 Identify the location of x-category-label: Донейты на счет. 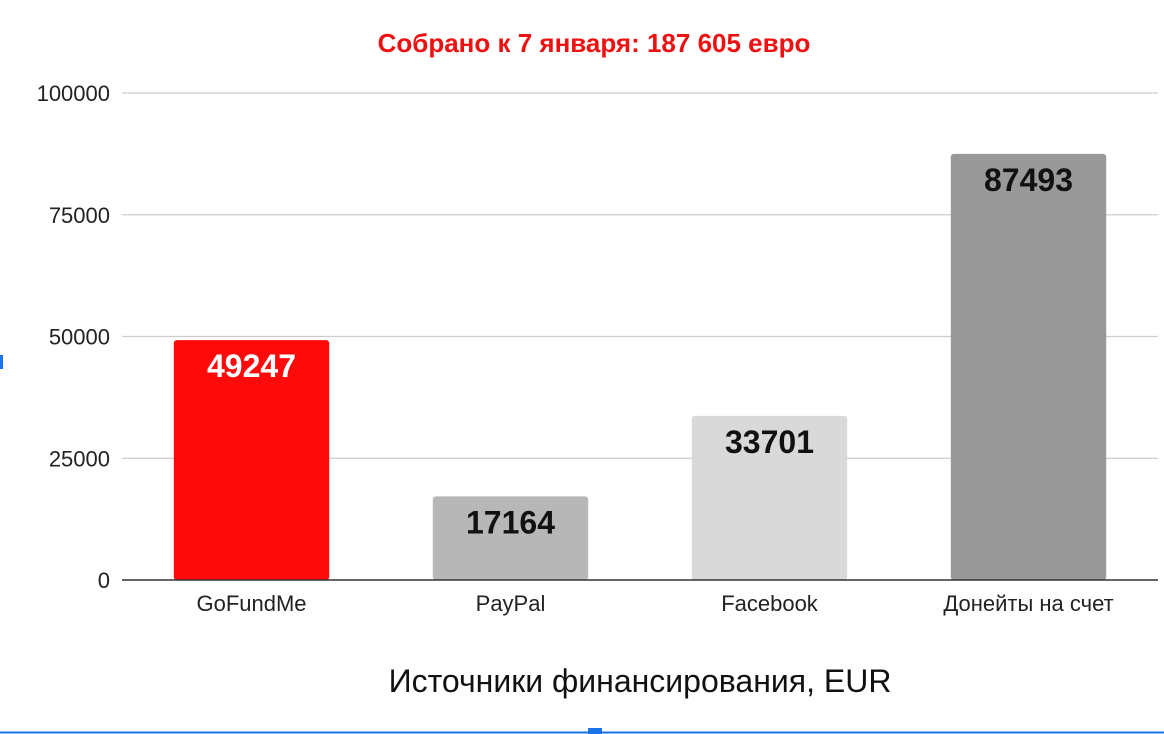
(1028, 603).